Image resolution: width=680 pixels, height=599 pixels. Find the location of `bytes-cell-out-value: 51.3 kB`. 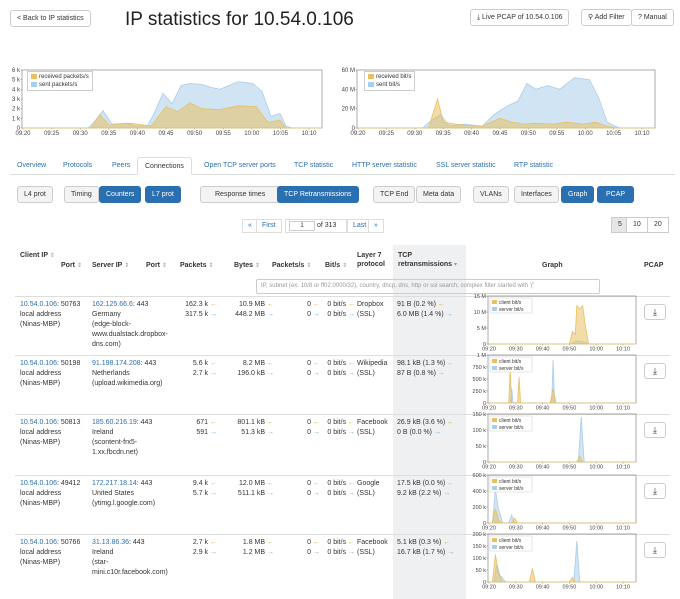

bytes-cell-out-value: 51.3 kB is located at coordinates (253, 432).